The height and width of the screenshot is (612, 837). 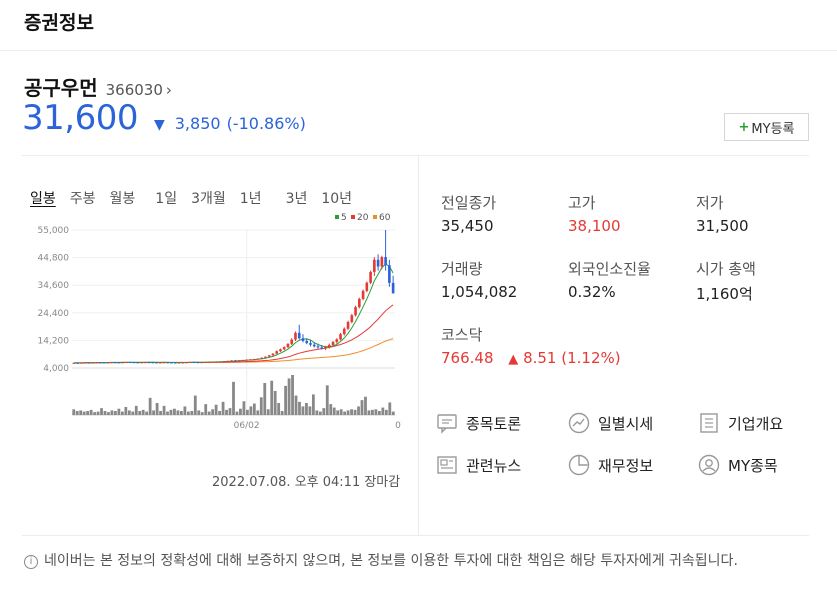 What do you see at coordinates (296, 199) in the screenshot?
I see `tab-3years: 3년` at bounding box center [296, 199].